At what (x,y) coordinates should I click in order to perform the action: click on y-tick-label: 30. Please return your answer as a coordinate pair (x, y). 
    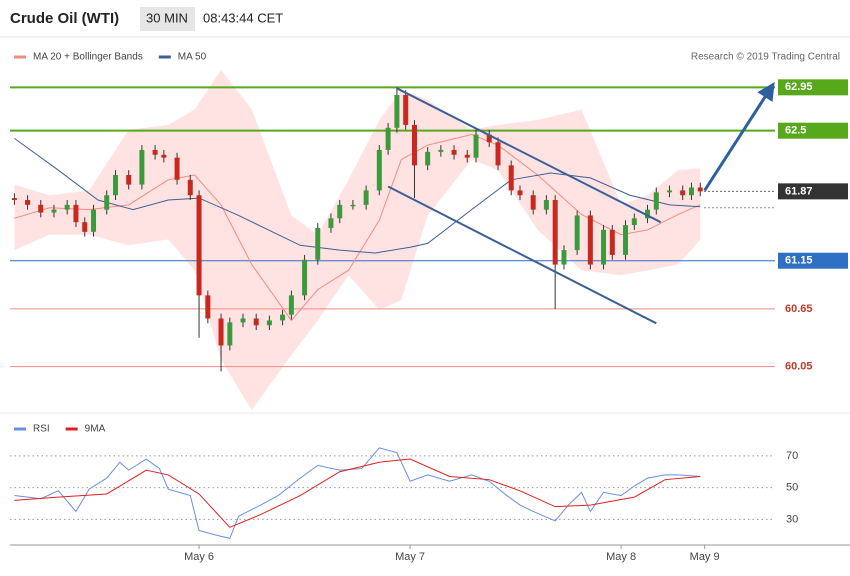
    Looking at the image, I should click on (792, 519).